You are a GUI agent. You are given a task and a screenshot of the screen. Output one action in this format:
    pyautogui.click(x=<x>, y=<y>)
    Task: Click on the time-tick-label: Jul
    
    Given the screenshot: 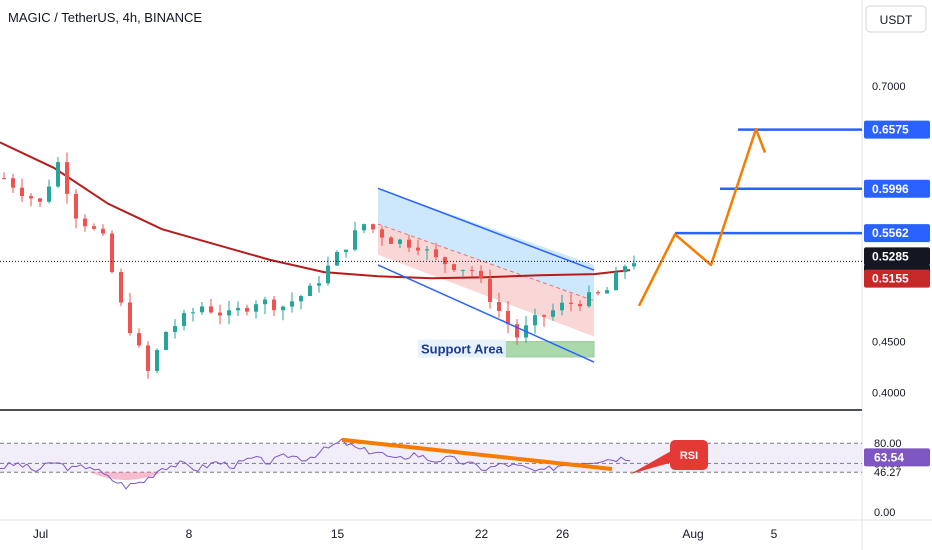 What is the action you would take?
    pyautogui.click(x=40, y=534)
    